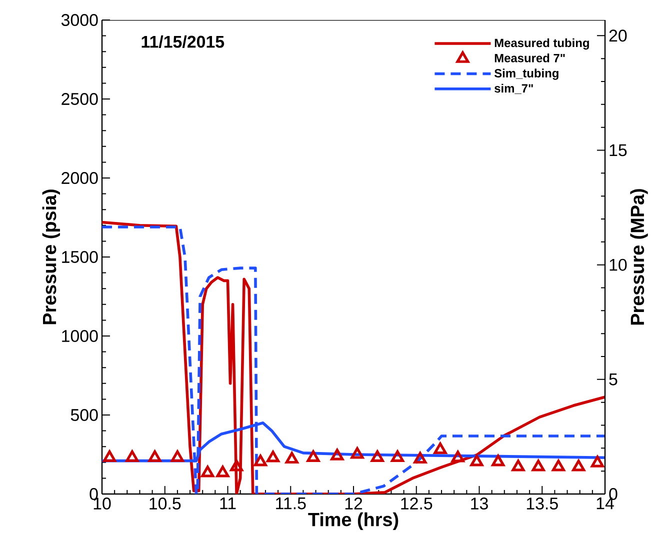 This screenshot has width=671, height=553. What do you see at coordinates (618, 150) in the screenshot?
I see `y2-tick-label: 15` at bounding box center [618, 150].